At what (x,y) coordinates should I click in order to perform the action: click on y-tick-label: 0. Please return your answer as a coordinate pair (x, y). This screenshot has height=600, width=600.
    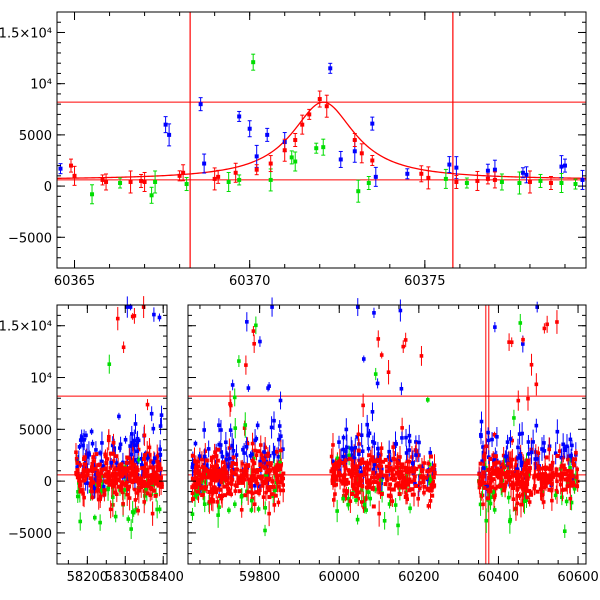
    Looking at the image, I should click on (48, 482).